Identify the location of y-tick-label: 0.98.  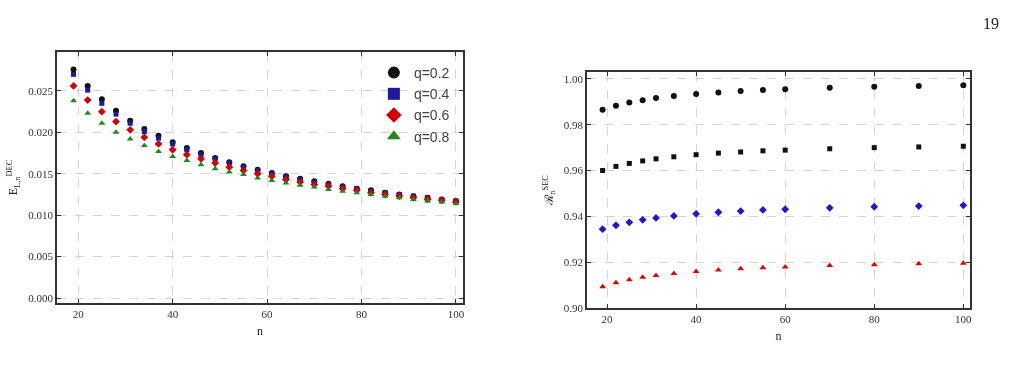
(573, 124).